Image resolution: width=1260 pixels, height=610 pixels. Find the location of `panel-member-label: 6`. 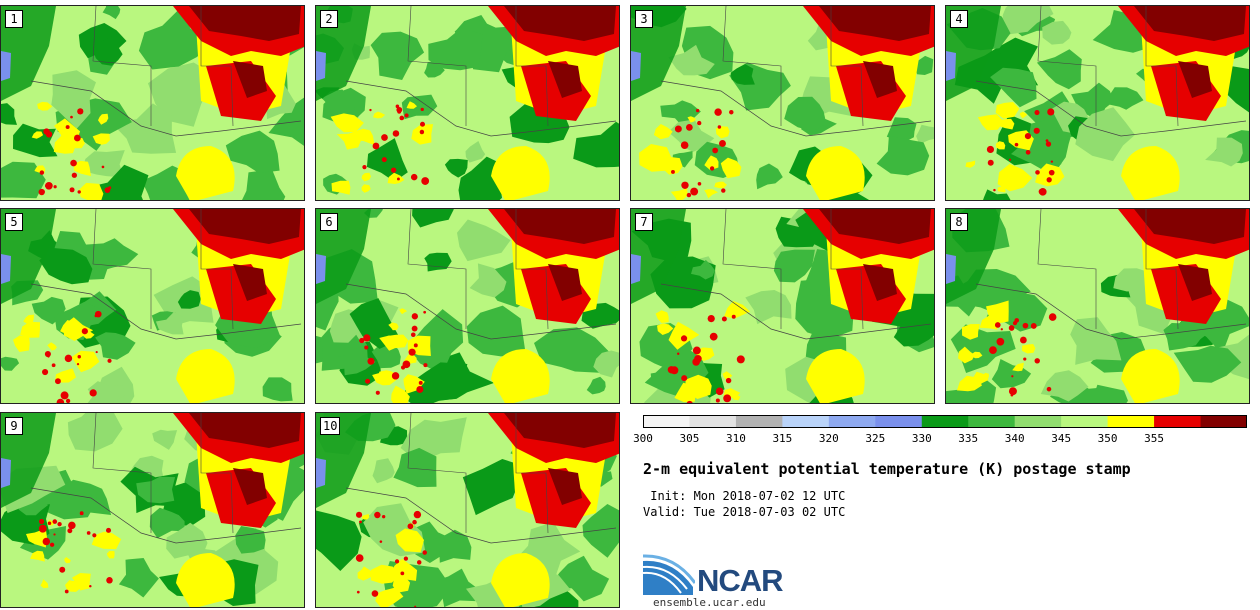

panel-member-label: 6 is located at coordinates (329, 222).